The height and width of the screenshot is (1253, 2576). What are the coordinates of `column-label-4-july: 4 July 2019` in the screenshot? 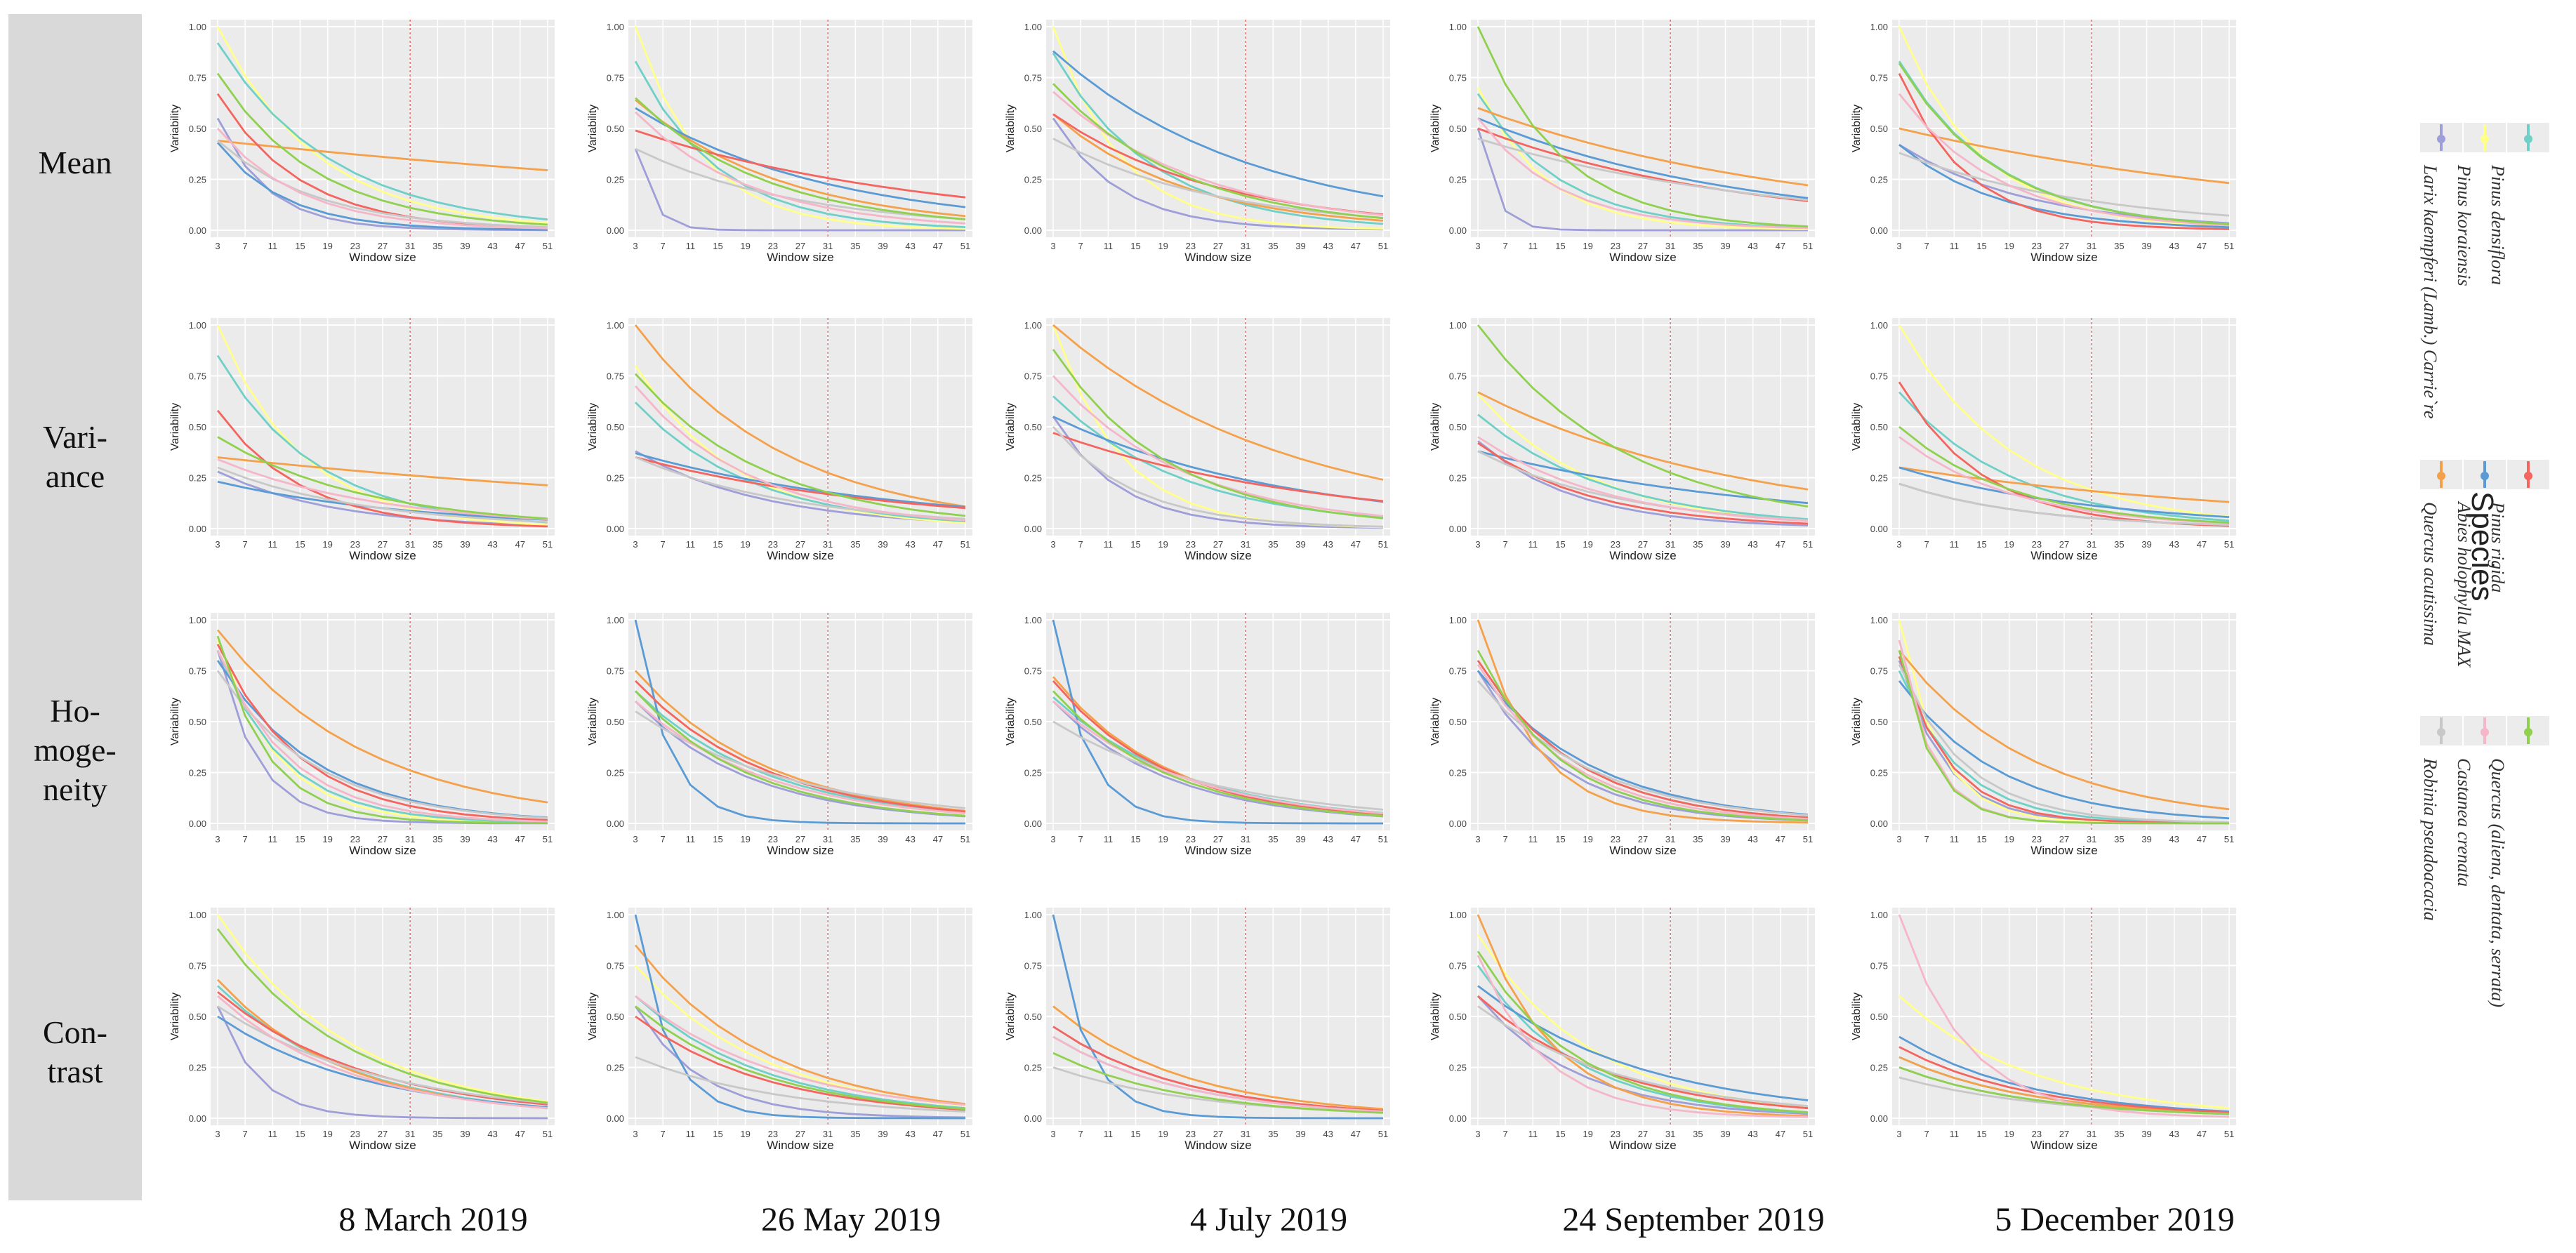 It's located at (1268, 1219).